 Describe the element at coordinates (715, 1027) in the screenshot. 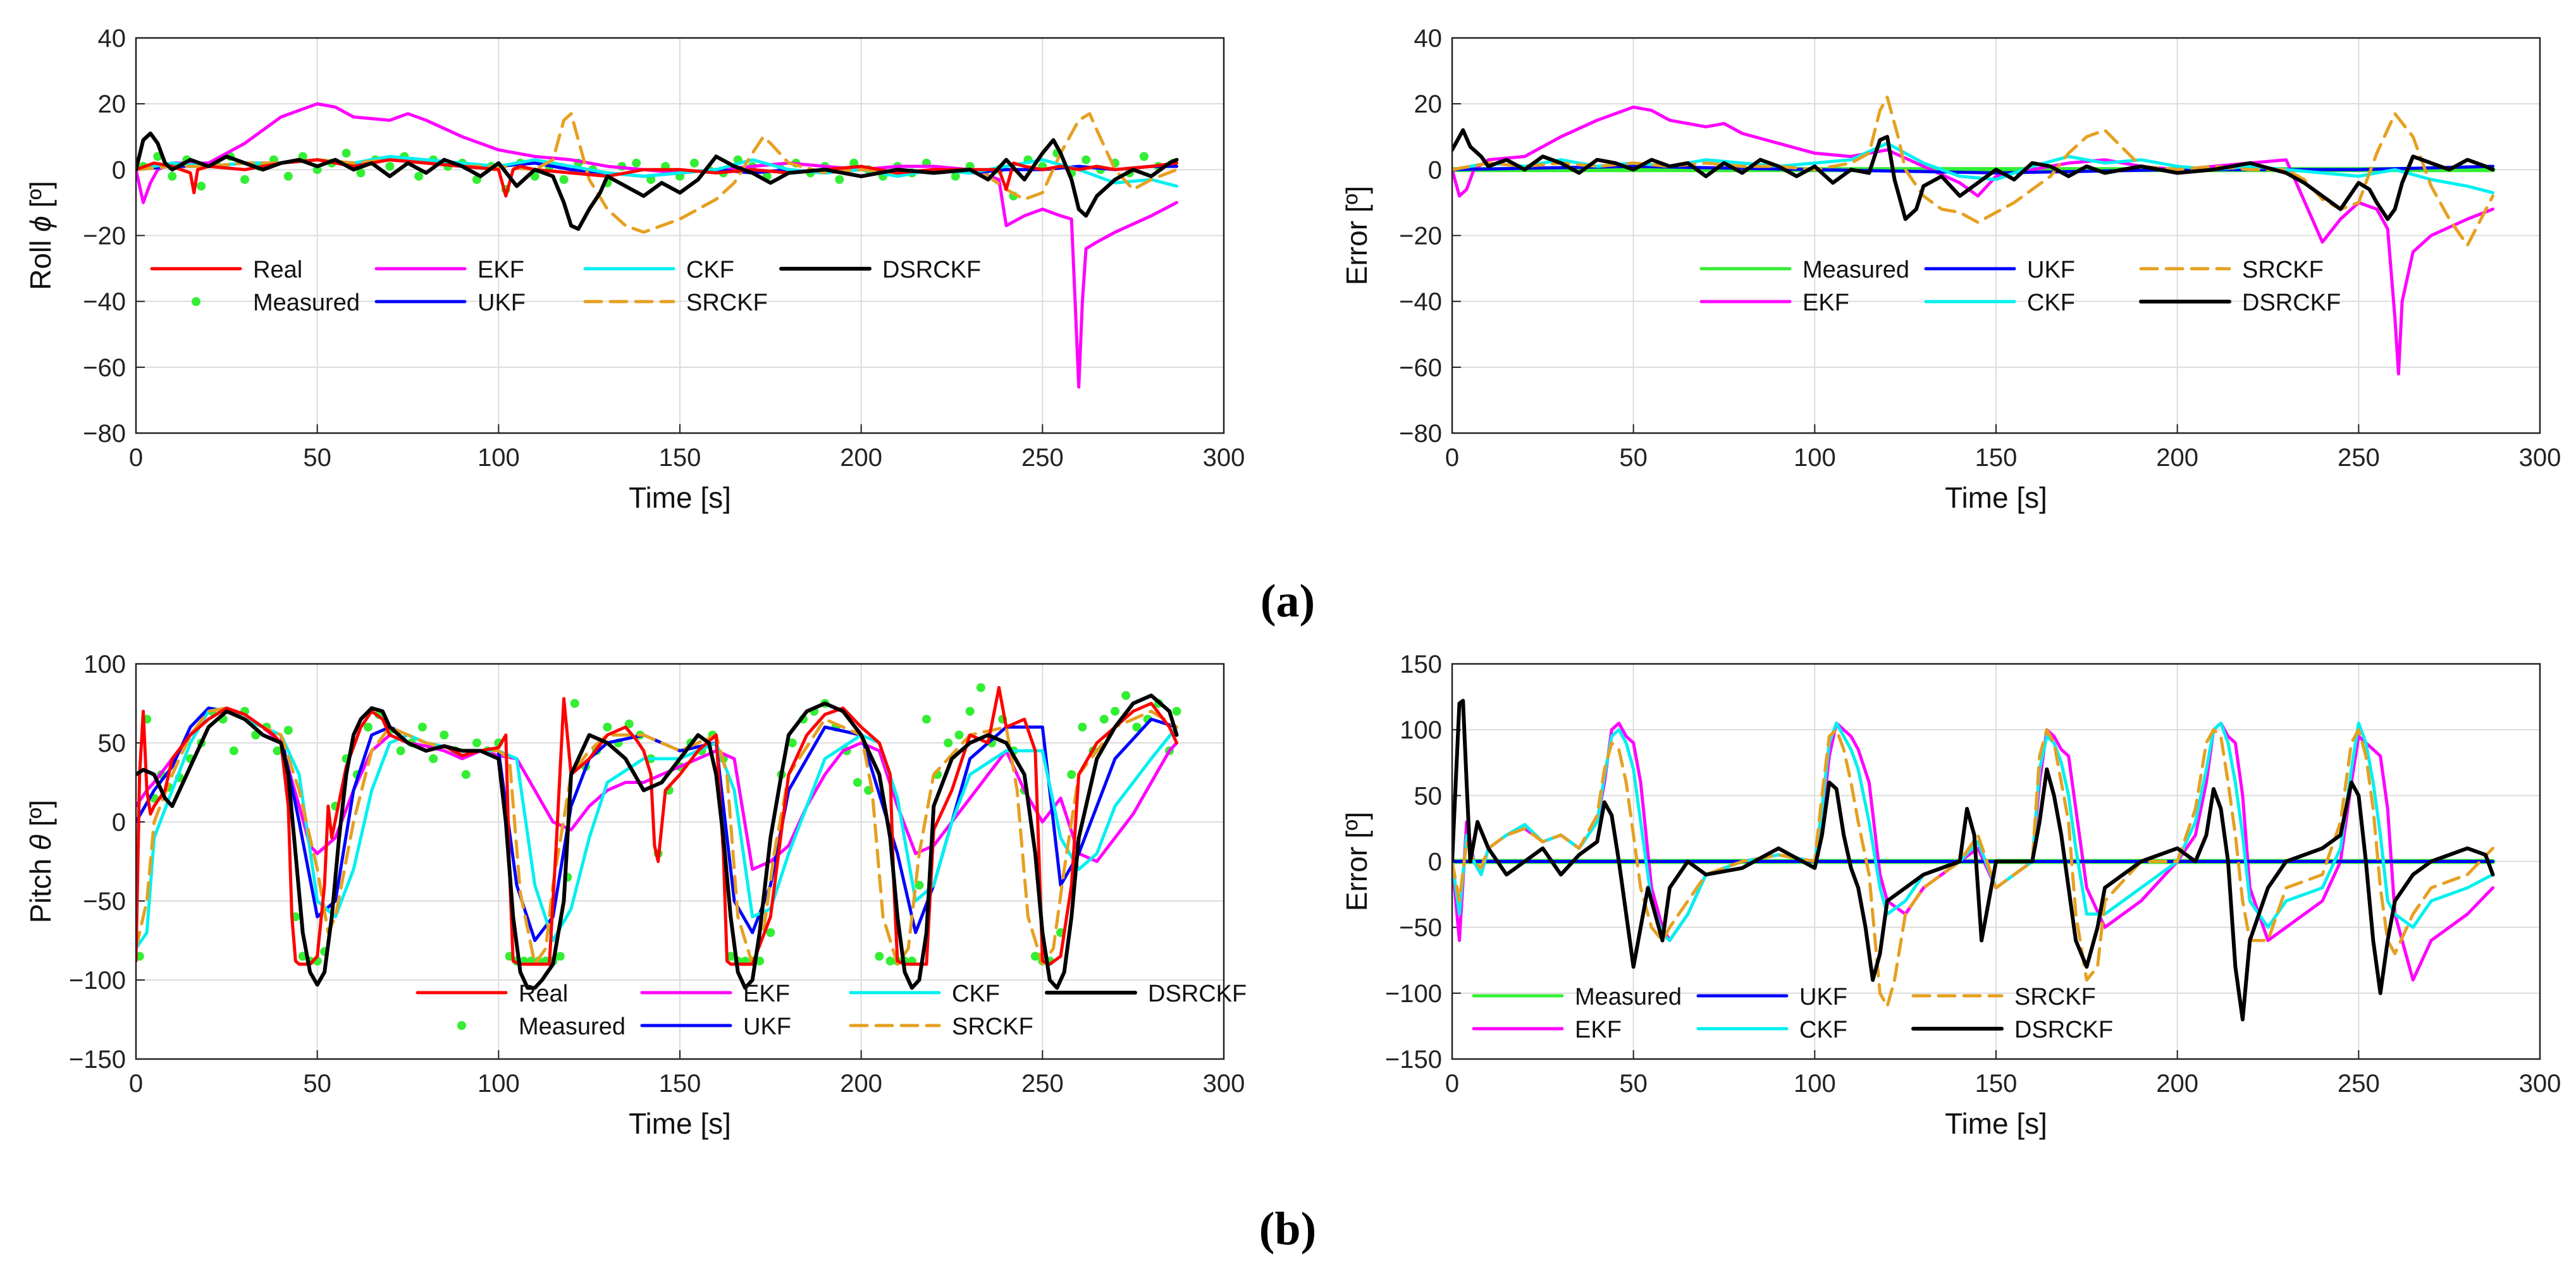

I see `legend-item-ukf: UKF` at that location.